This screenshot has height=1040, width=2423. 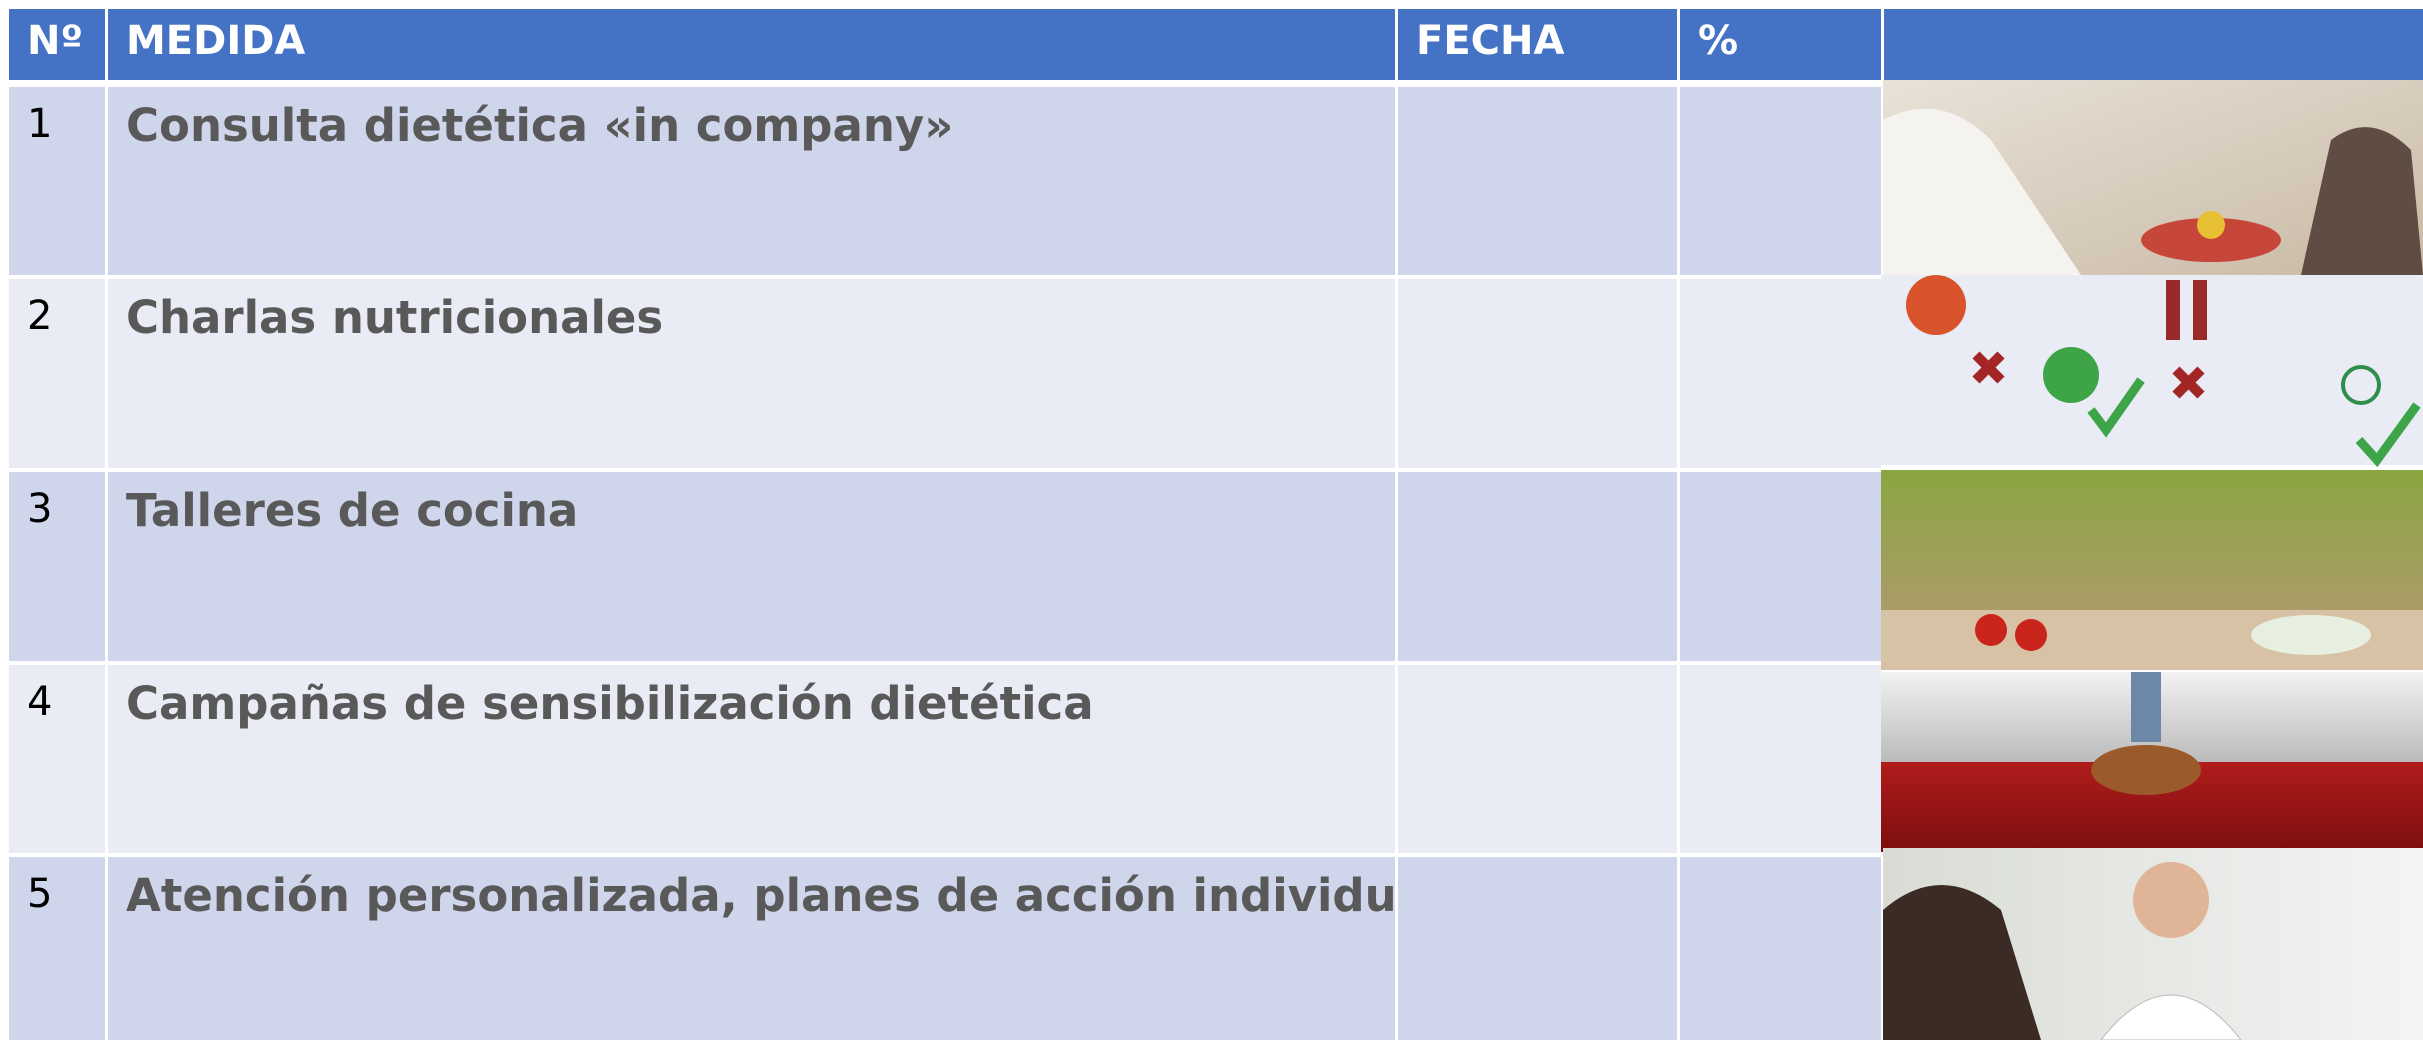 What do you see at coordinates (751, 44) in the screenshot?
I see `header-cell: MEDIDA` at bounding box center [751, 44].